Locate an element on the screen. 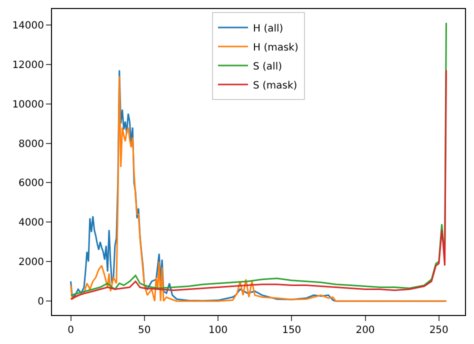 This screenshot has height=344, width=474. legend-label: H (all) is located at coordinates (268, 28).